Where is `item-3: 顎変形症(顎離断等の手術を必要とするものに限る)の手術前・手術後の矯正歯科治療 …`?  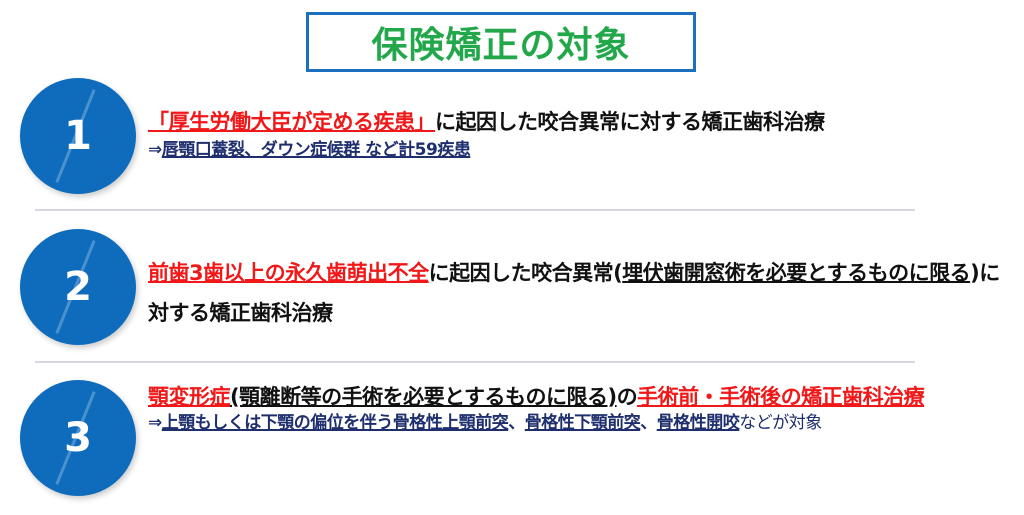 item-3: 顎変形症(顎離断等の手術を必要とするものに限る)の手術前・手術後の矯正歯科治療 … is located at coordinates (580, 408).